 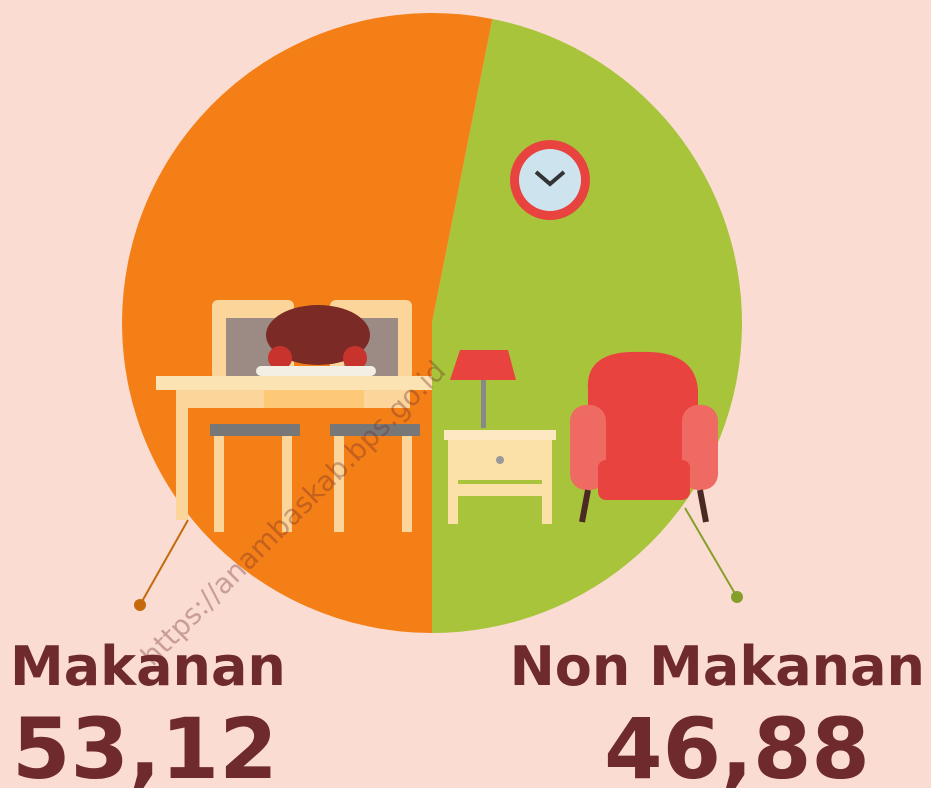 I want to click on armchair, so click(x=644, y=437).